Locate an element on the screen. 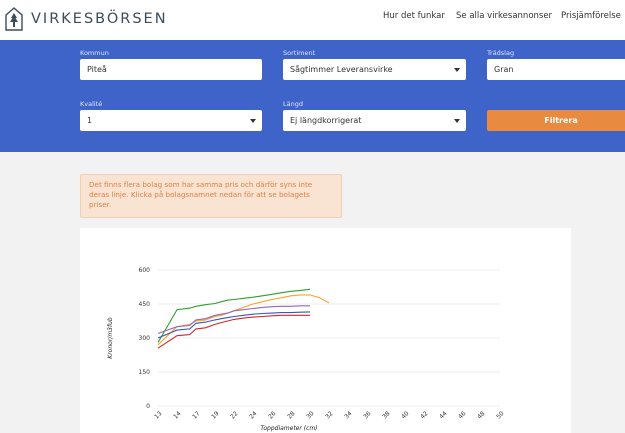 The image size is (625, 433). sortiment-select: Sågtimmer Leveransvirke is located at coordinates (374, 69).